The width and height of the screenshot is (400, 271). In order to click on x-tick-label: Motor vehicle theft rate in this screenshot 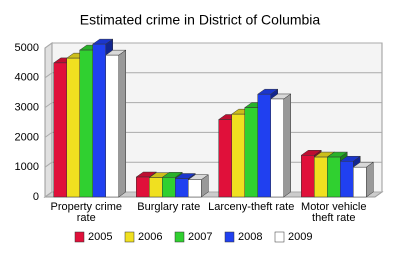, I will do `click(334, 212)`.